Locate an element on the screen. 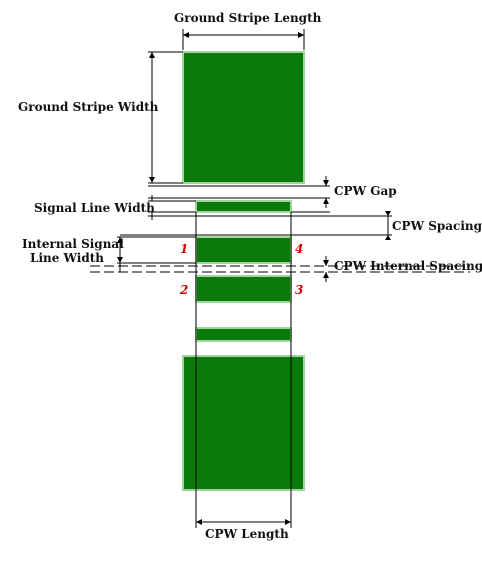 The height and width of the screenshot is (567, 482). internal-signal-line-lower is located at coordinates (243, 289).